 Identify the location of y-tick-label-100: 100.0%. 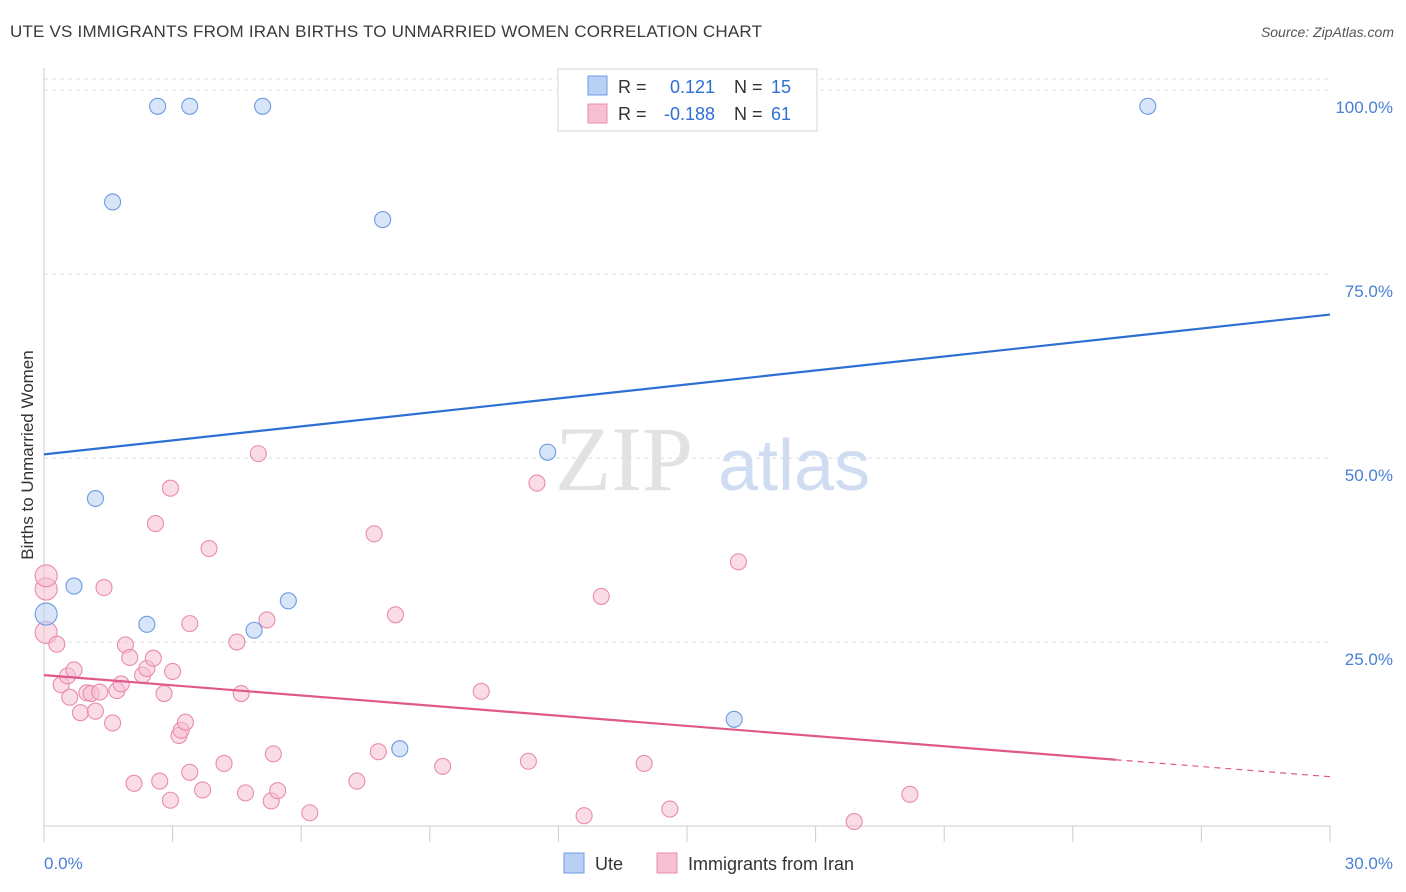
(1364, 107).